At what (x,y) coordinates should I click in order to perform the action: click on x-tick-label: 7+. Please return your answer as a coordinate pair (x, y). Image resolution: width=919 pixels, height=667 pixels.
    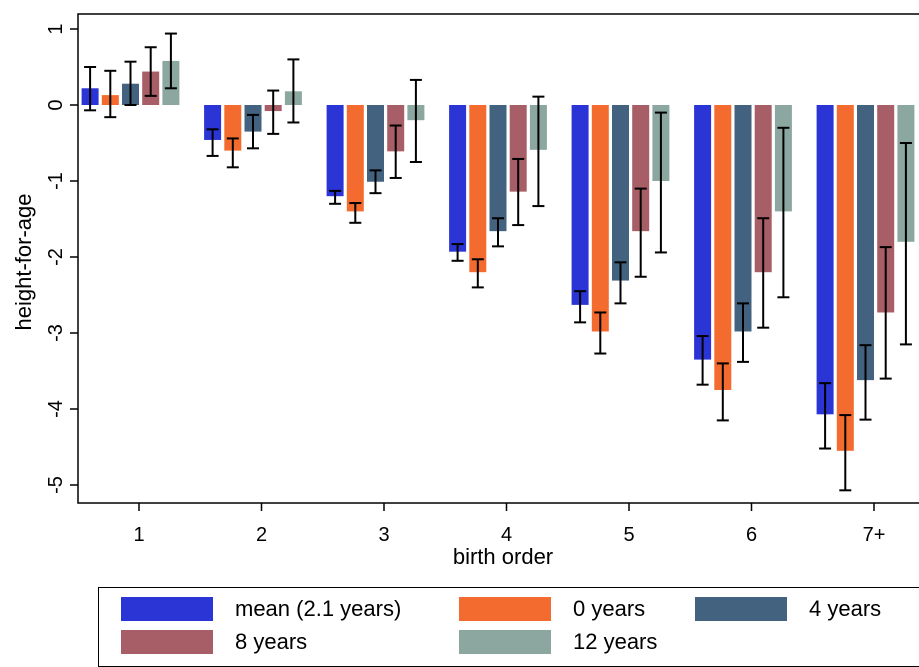
    Looking at the image, I should click on (874, 535).